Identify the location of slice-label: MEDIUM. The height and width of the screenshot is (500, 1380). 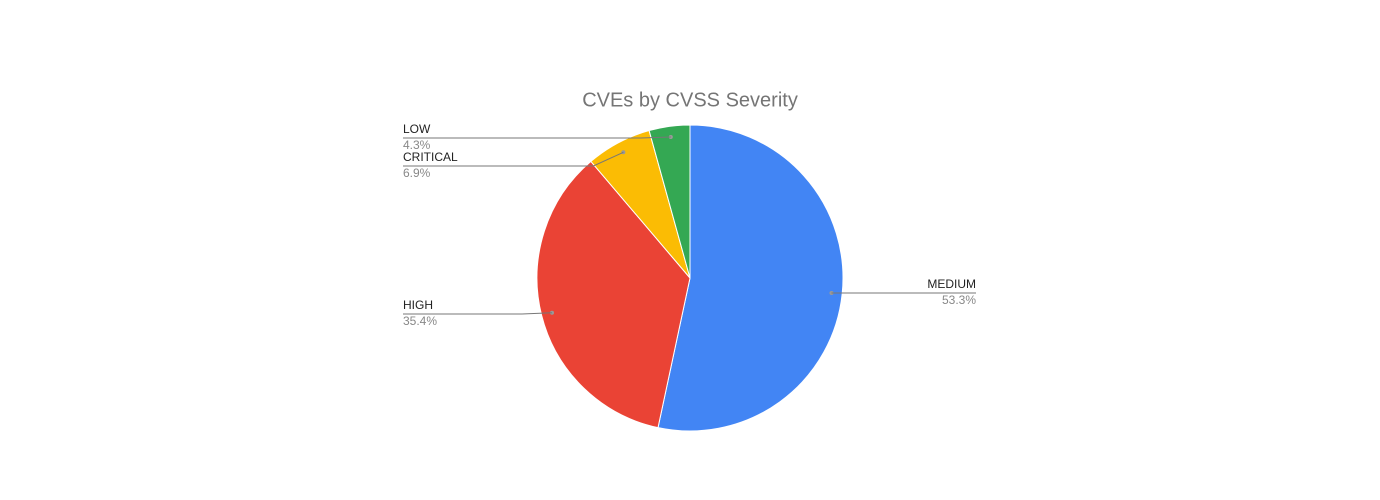
(951, 284).